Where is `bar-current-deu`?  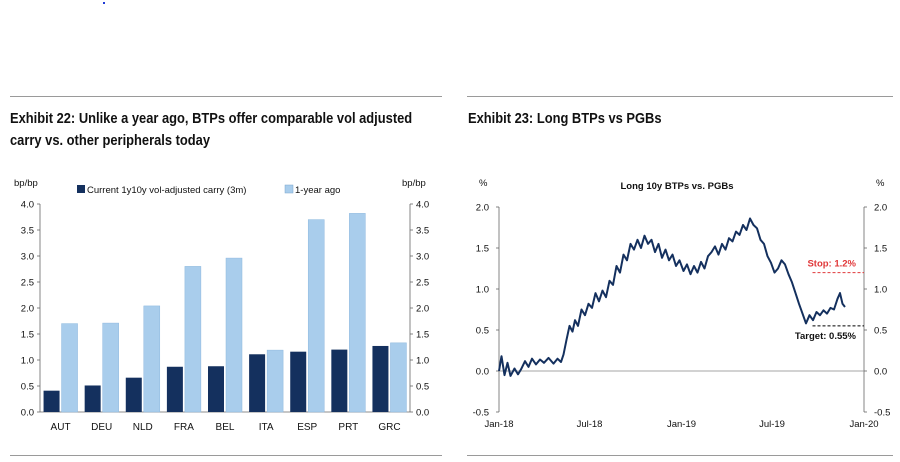 bar-current-deu is located at coordinates (92, 398).